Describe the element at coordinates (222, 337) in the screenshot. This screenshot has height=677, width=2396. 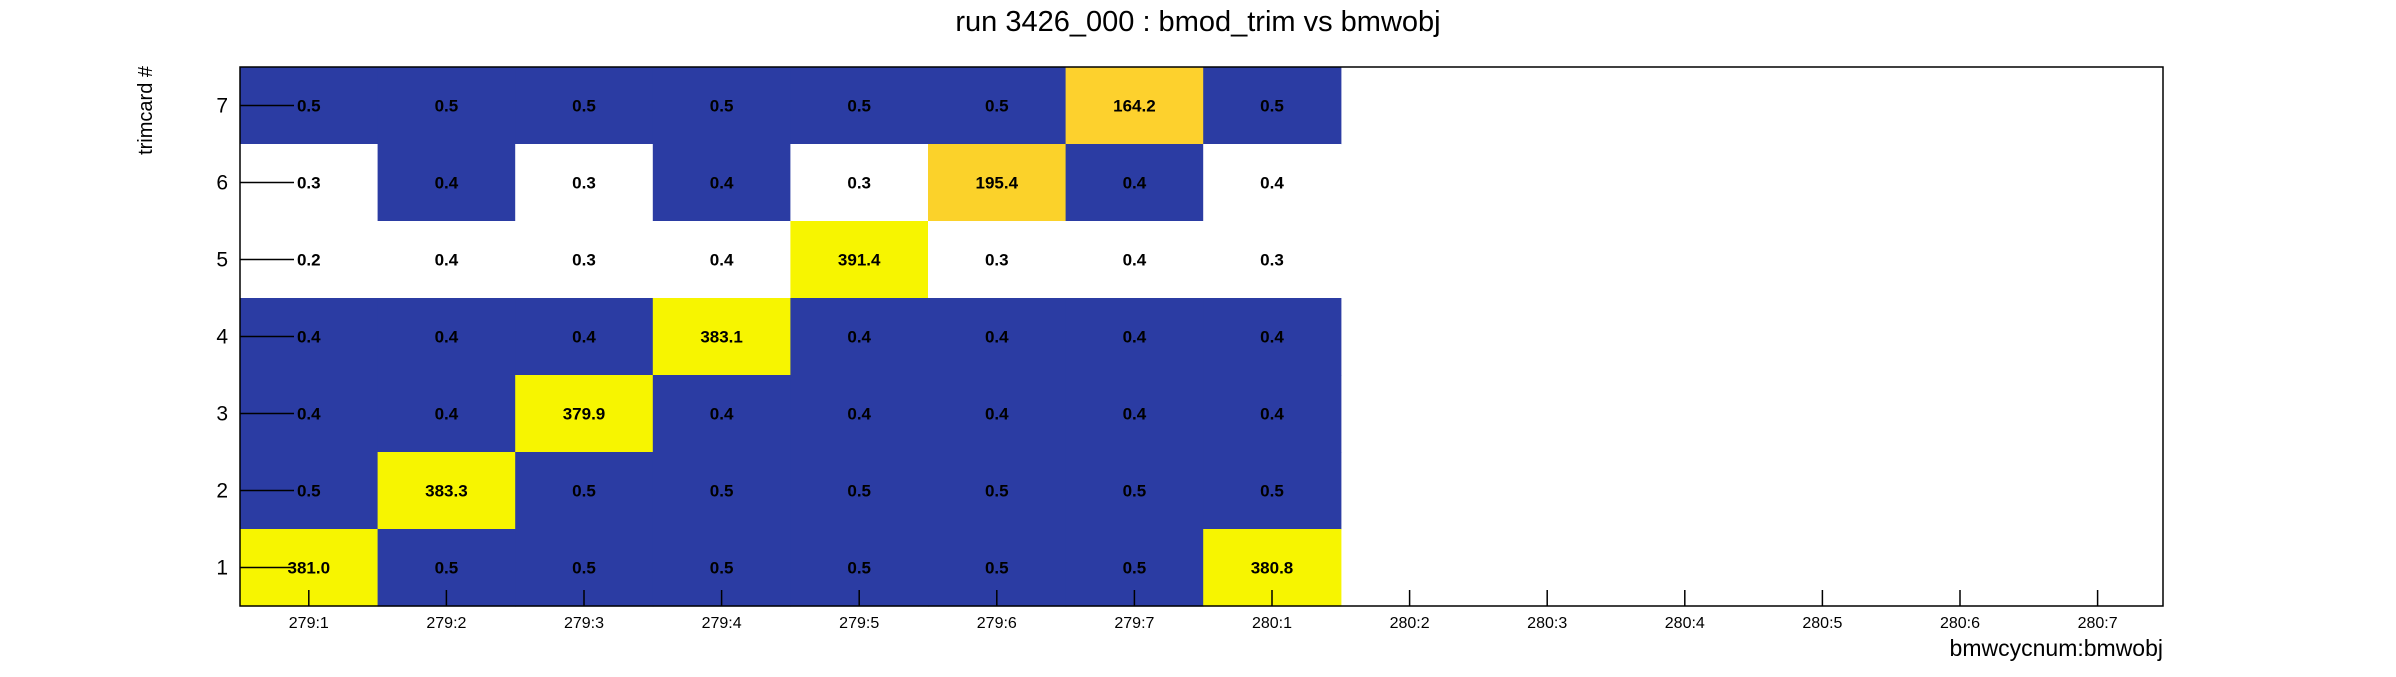
I see `y-tick-label: 4` at that location.